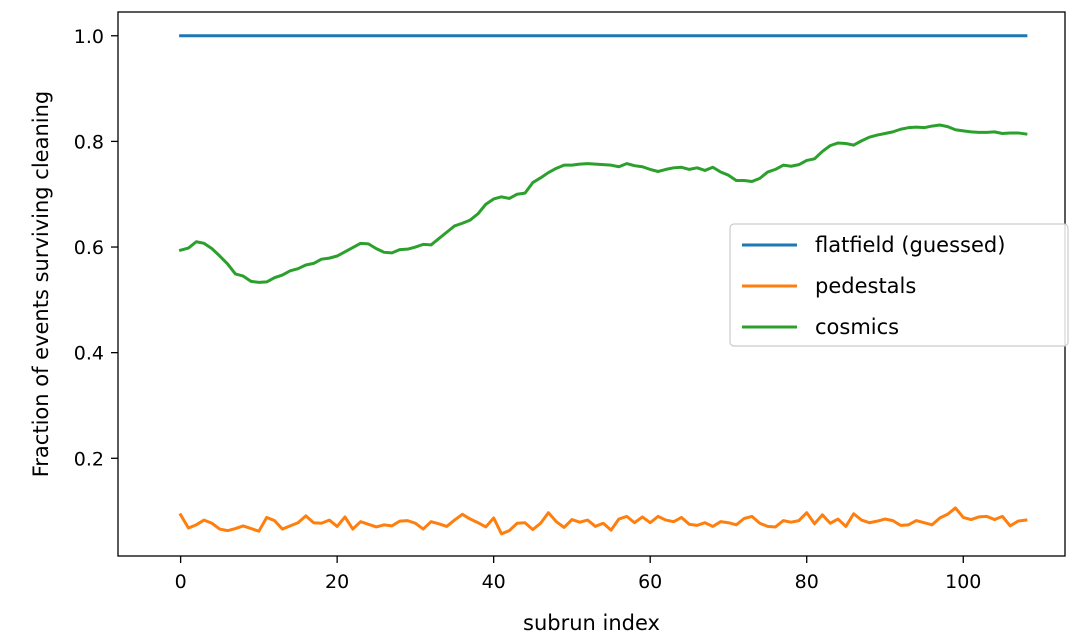 Image resolution: width=1077 pixels, height=639 pixels. Describe the element at coordinates (910, 245) in the screenshot. I see `legend-label-0: flatfield (guessed)` at that location.